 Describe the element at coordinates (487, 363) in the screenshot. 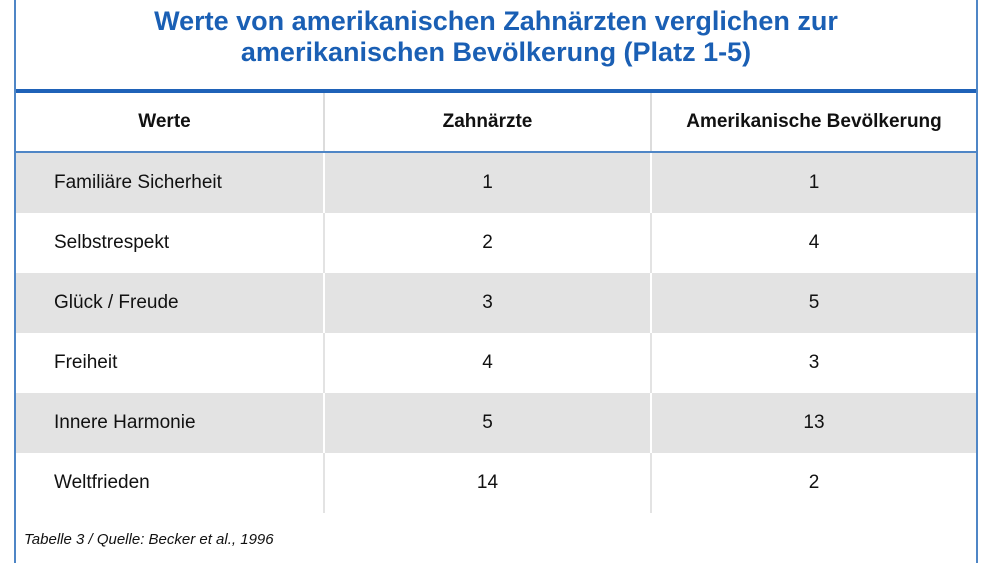

I see `rank-zahnaerzte: 4` at that location.